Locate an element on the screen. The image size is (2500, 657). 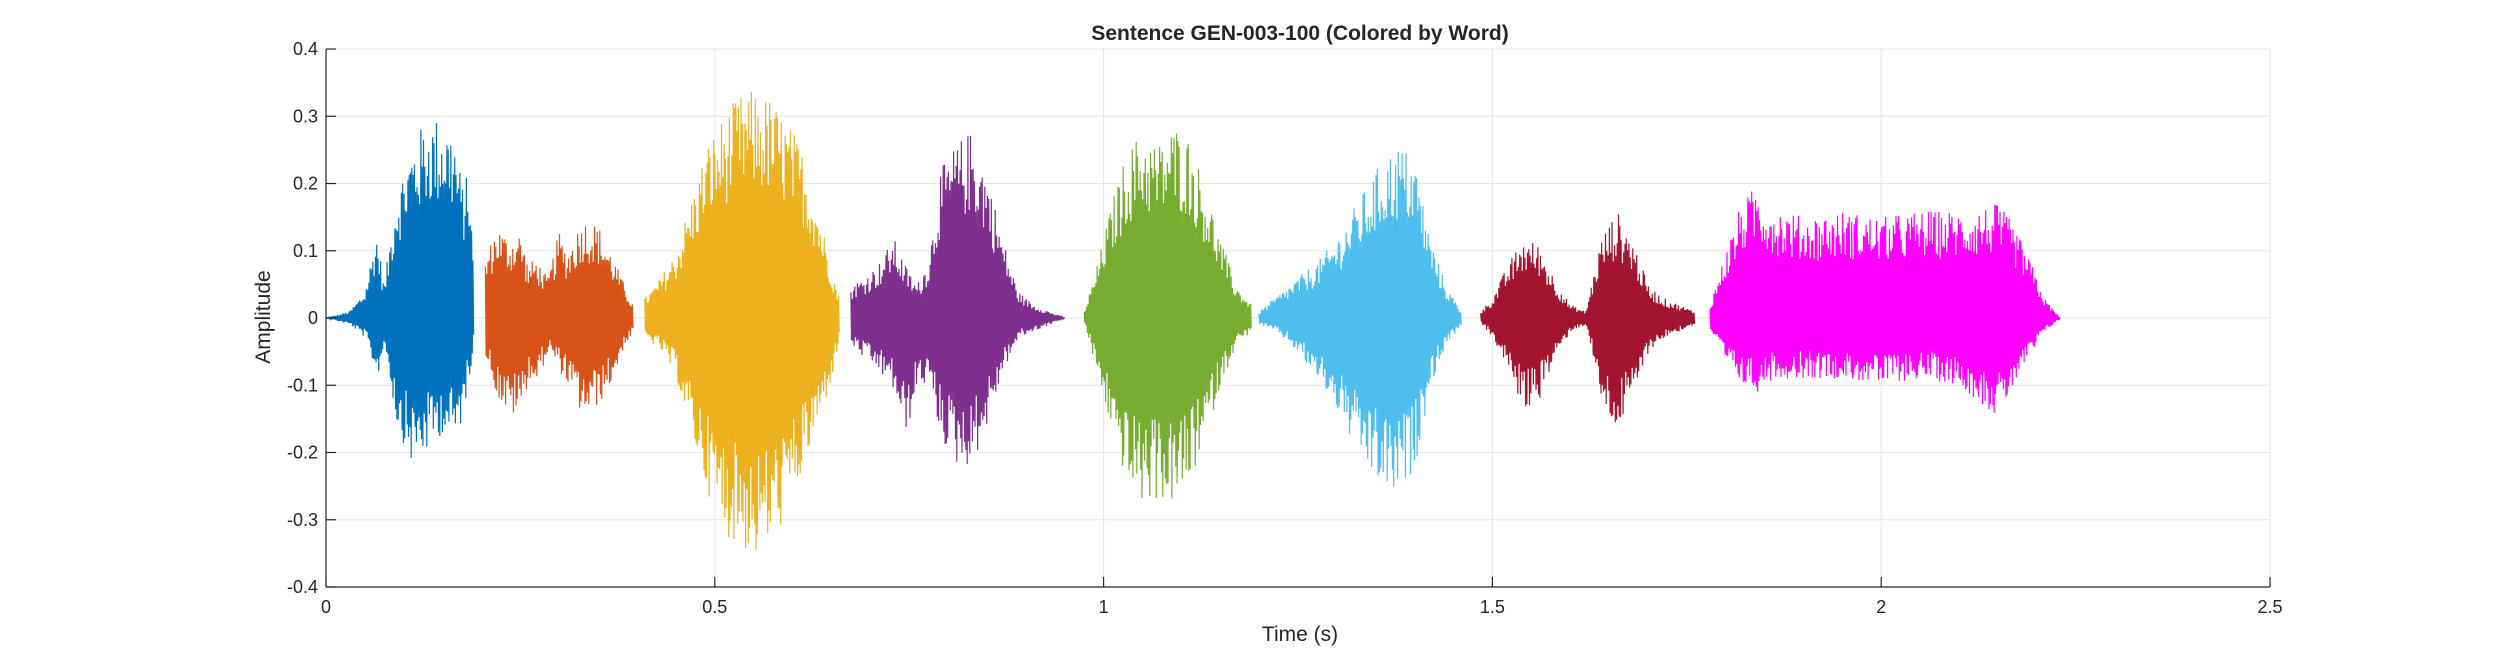
y-tick-label: 0.2 is located at coordinates (305, 184).